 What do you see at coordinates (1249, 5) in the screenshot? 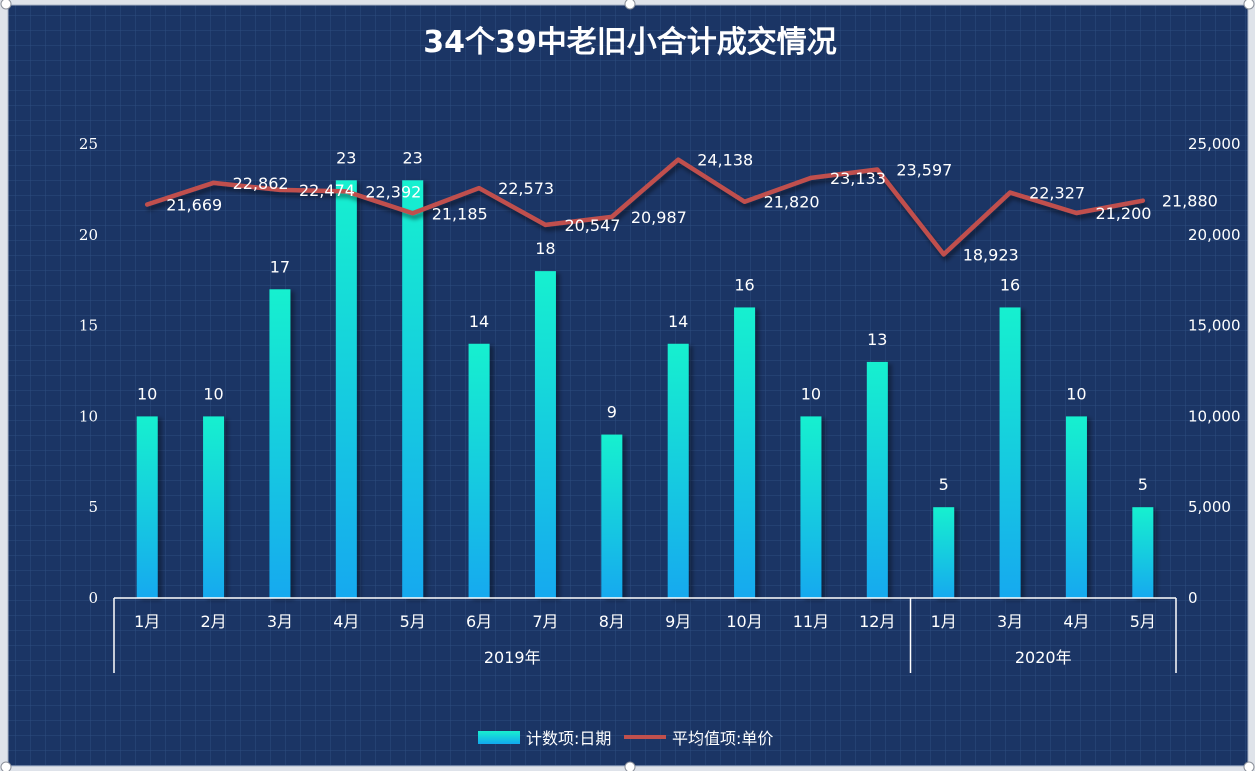
I see `resize-handle-top-right` at bounding box center [1249, 5].